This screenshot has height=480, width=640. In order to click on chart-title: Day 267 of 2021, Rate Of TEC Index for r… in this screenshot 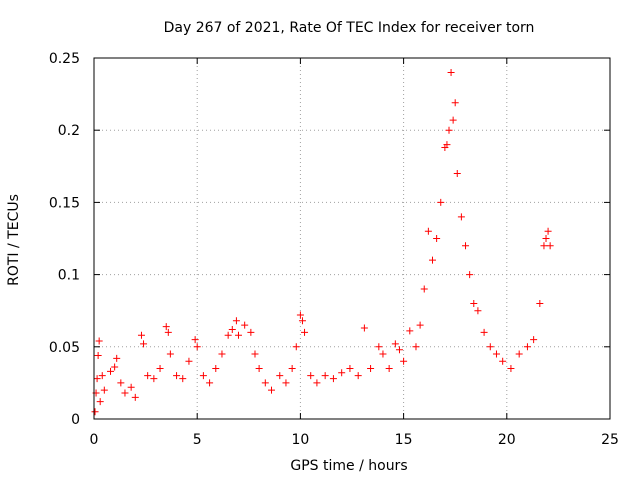, I will do `click(349, 28)`.